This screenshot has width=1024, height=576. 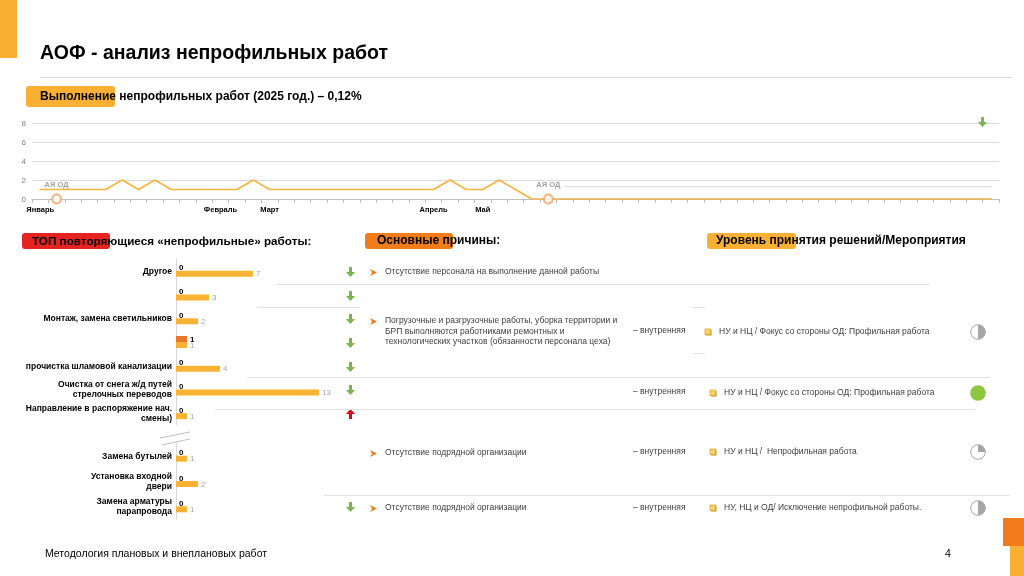 What do you see at coordinates (258, 274) in the screenshot?
I see `data-label: 7` at bounding box center [258, 274].